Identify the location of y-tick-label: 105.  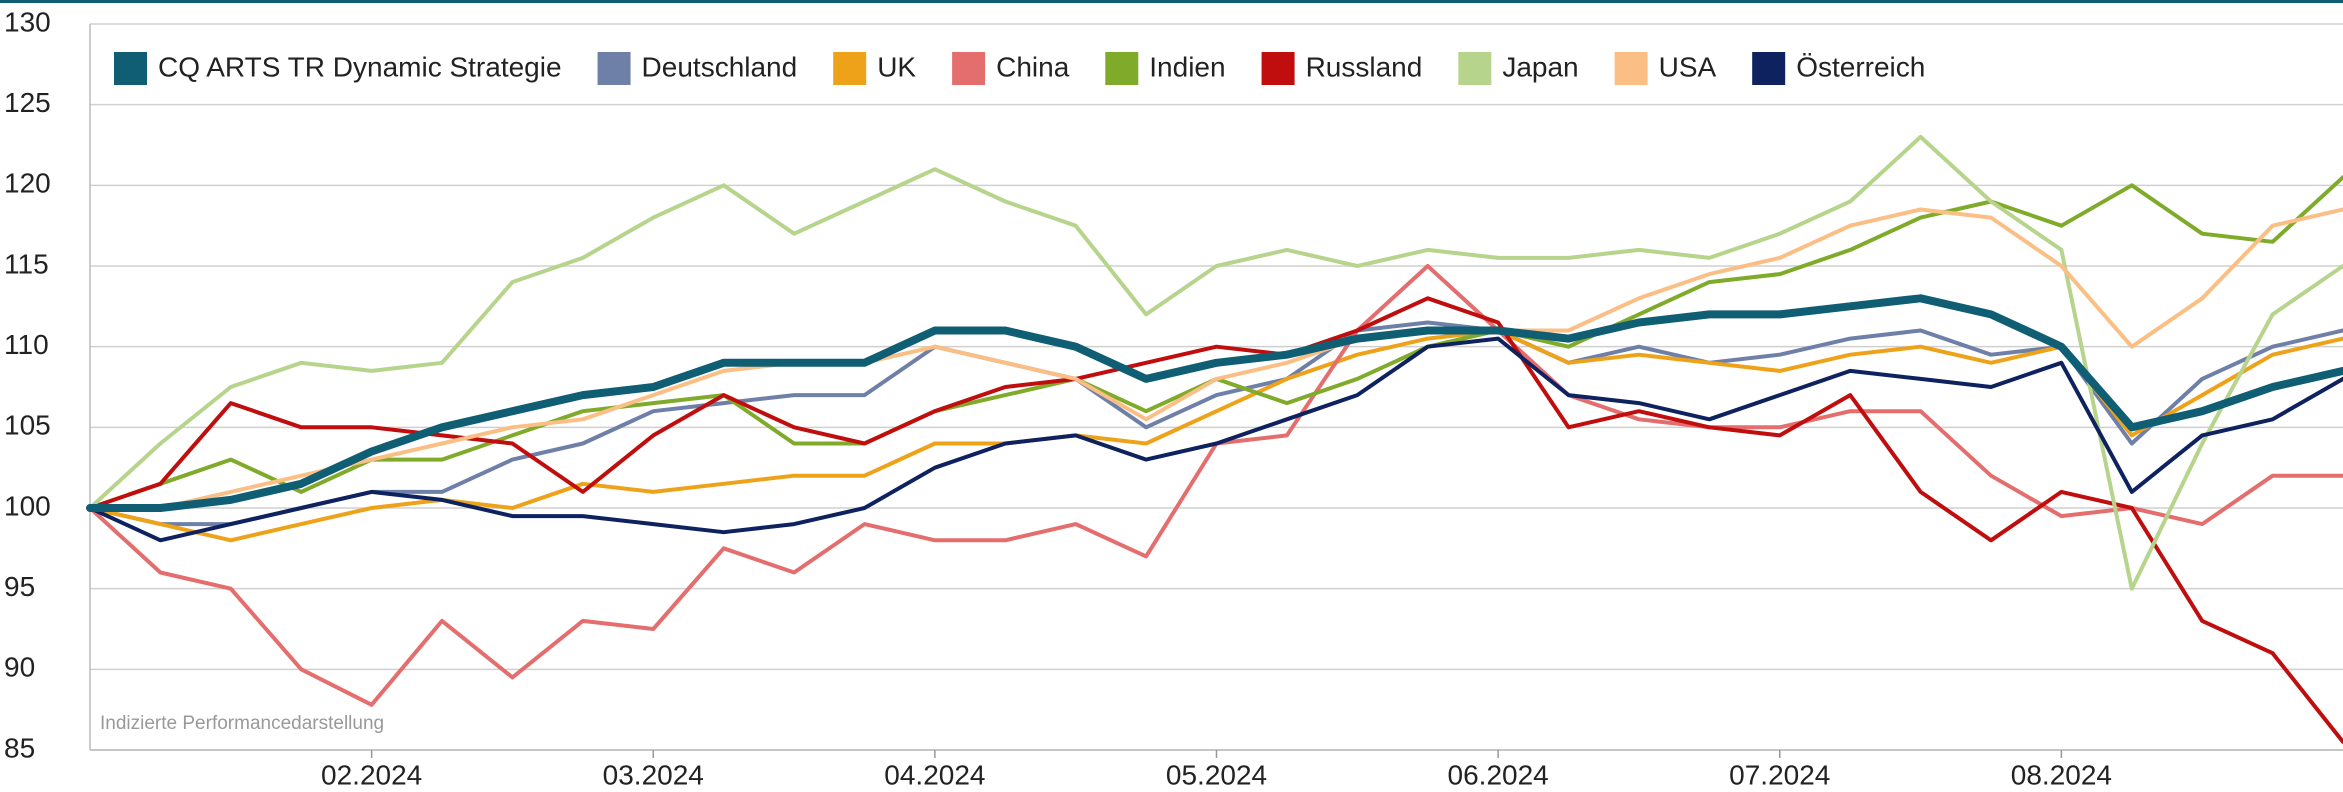
(27, 425).